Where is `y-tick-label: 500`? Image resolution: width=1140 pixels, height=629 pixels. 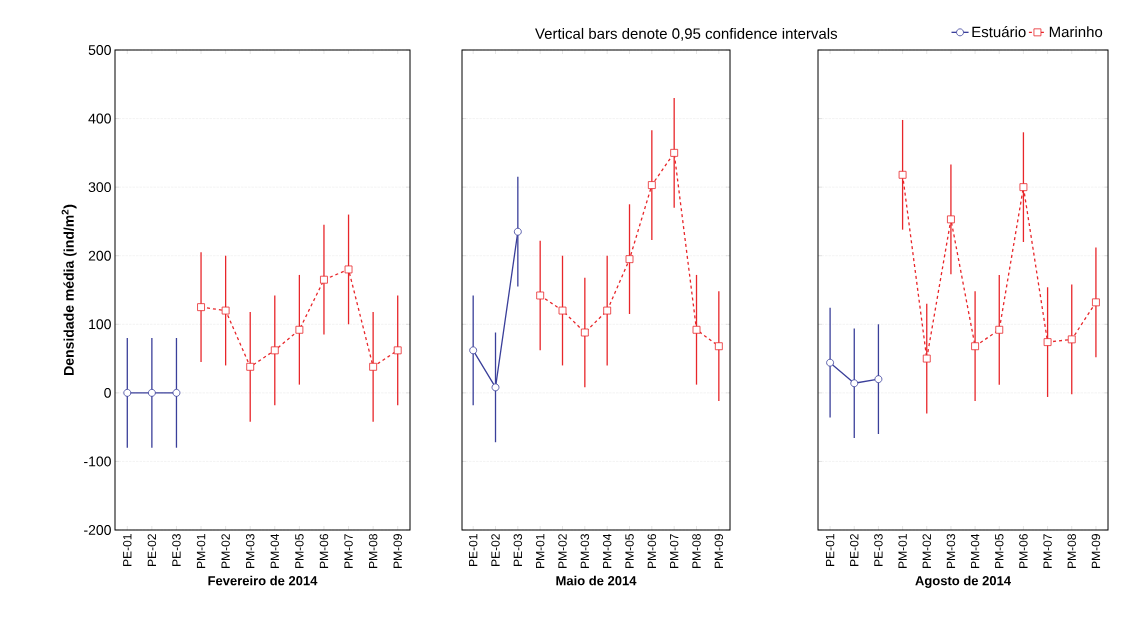 y-tick-label: 500 is located at coordinates (99, 50).